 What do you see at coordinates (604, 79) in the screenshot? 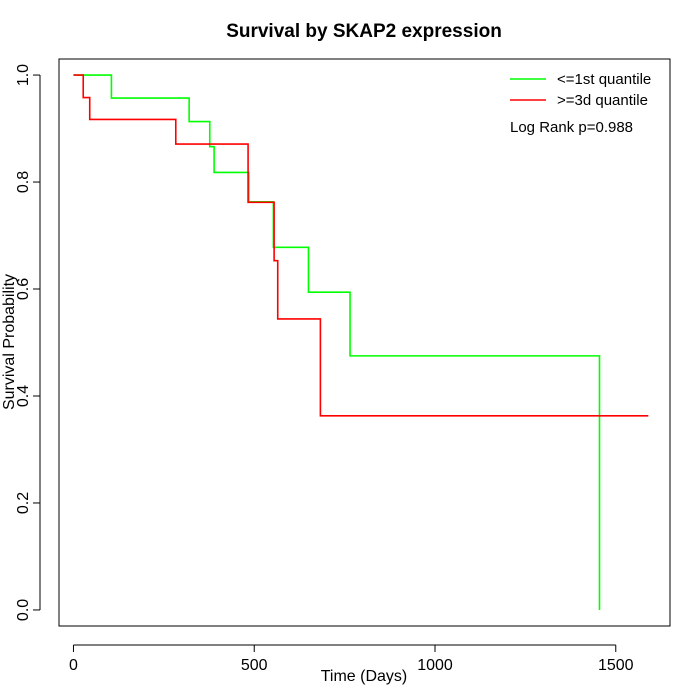
I see `legend-label-low-quantile: <=1st quantile` at bounding box center [604, 79].